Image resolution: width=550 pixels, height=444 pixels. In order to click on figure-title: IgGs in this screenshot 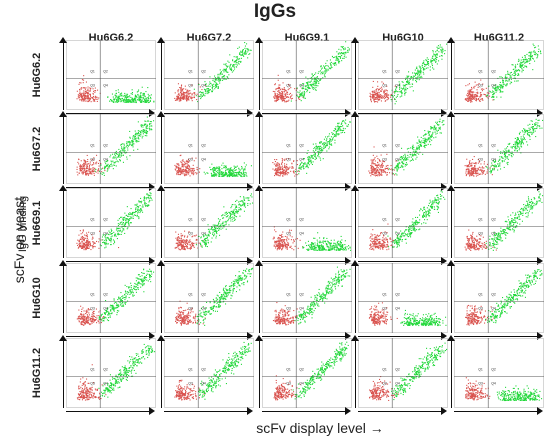, I will do `click(275, 11)`.